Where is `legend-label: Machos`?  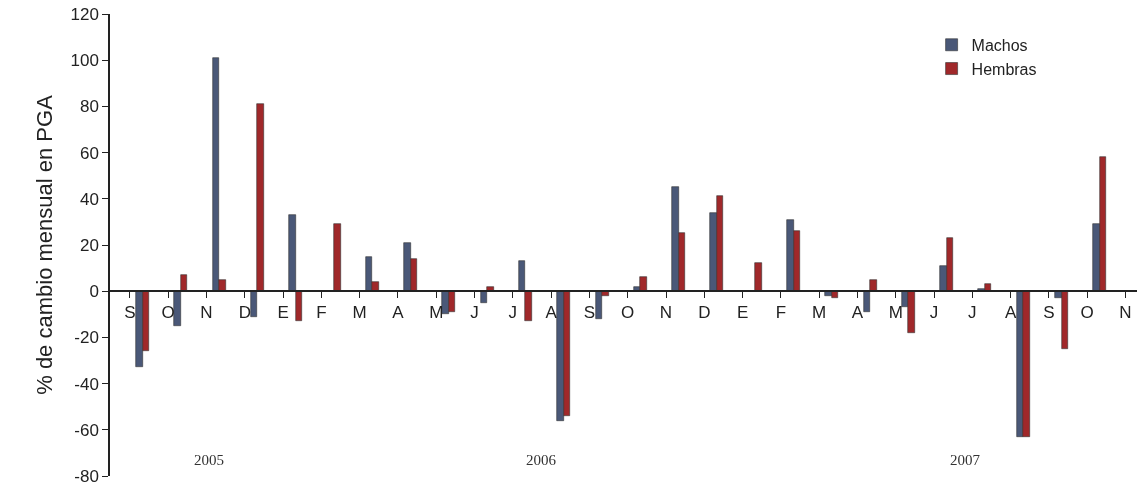 legend-label: Machos is located at coordinates (999, 45).